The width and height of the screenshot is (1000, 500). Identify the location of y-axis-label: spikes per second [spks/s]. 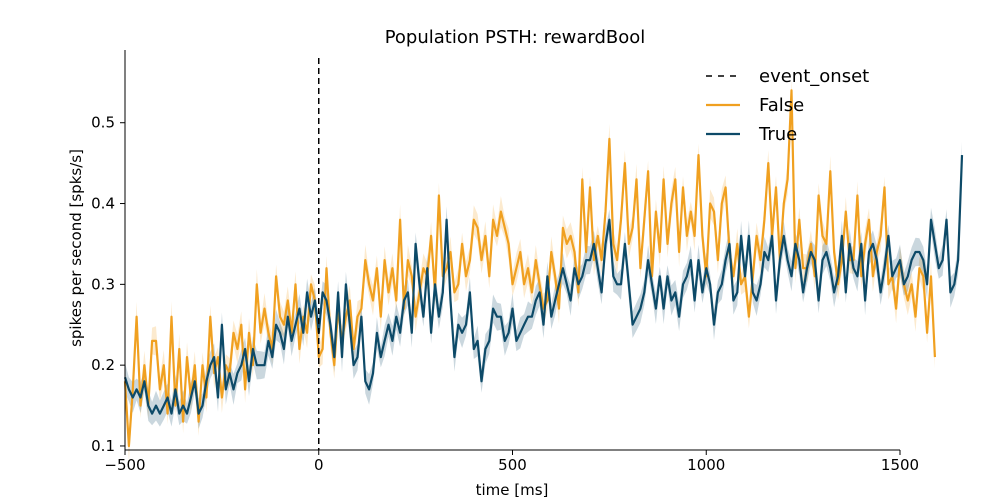
(76, 248).